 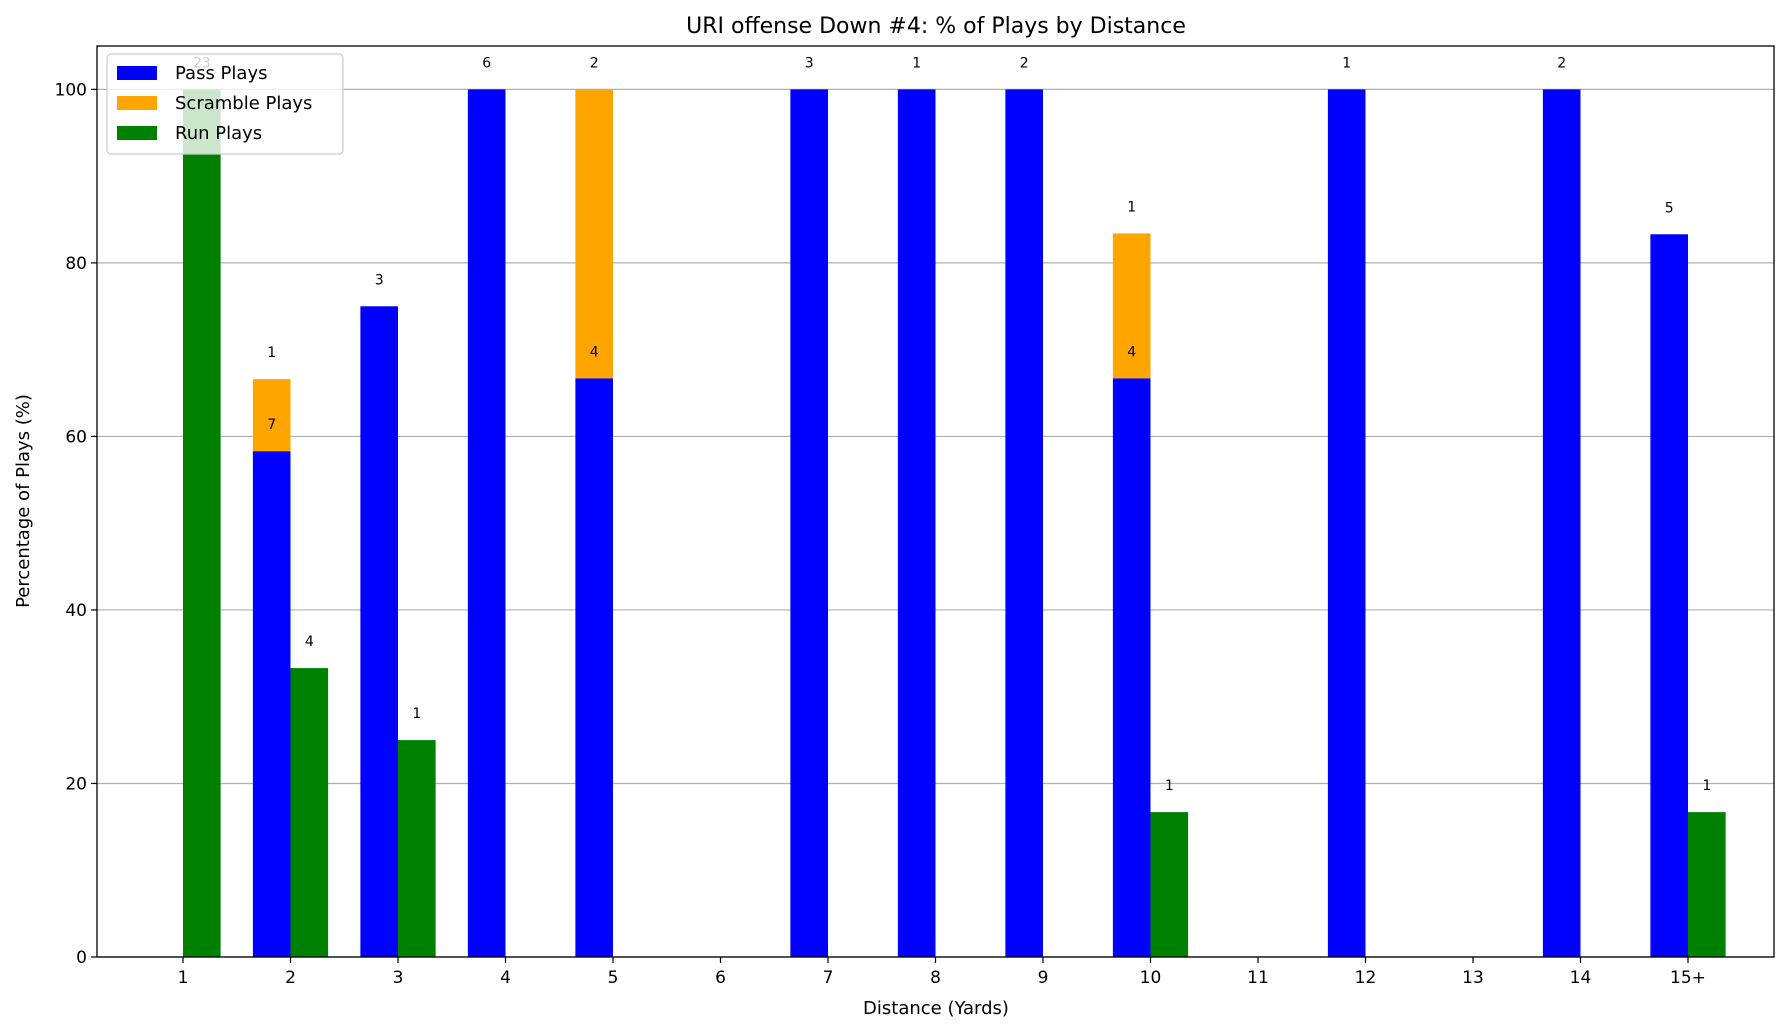 What do you see at coordinates (1151, 978) in the screenshot?
I see `x-tick-label: 10` at bounding box center [1151, 978].